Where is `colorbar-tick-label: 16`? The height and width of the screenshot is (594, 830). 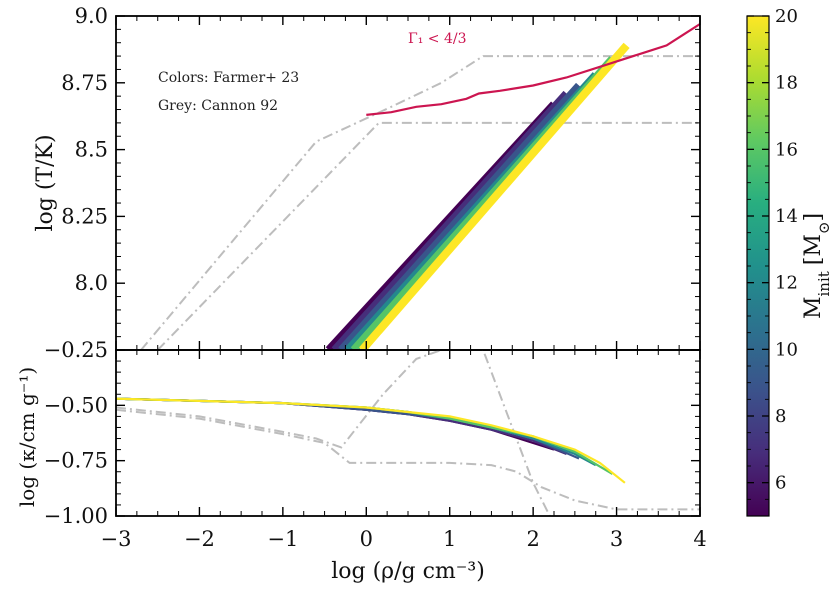
colorbar-tick-label: 16 is located at coordinates (786, 149).